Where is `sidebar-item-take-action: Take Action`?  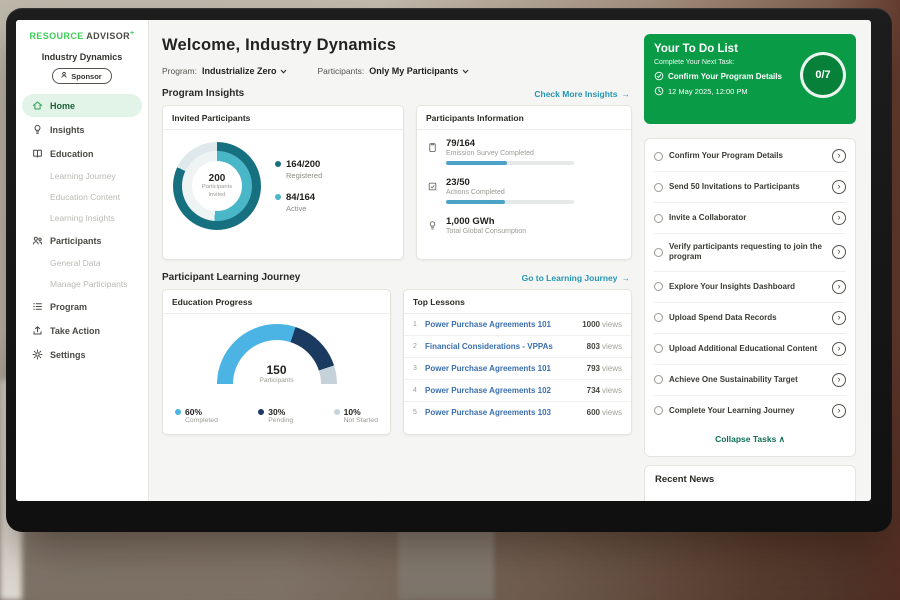
sidebar-item-take-action: Take Action is located at coordinates (82, 330).